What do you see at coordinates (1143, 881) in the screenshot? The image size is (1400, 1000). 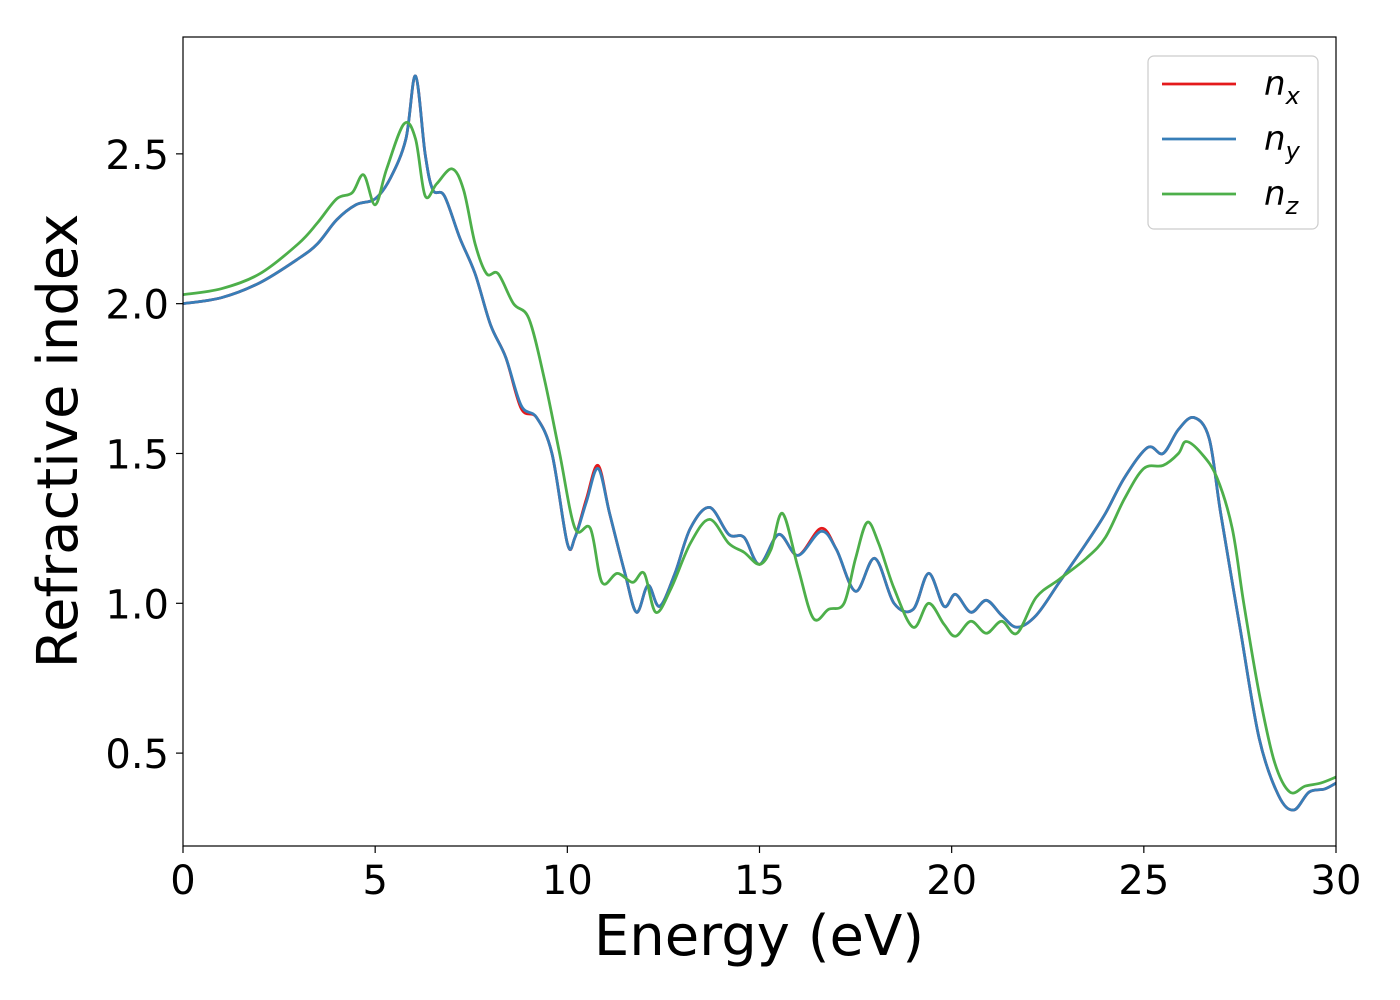 I see `x-tick-label: 25` at bounding box center [1143, 881].